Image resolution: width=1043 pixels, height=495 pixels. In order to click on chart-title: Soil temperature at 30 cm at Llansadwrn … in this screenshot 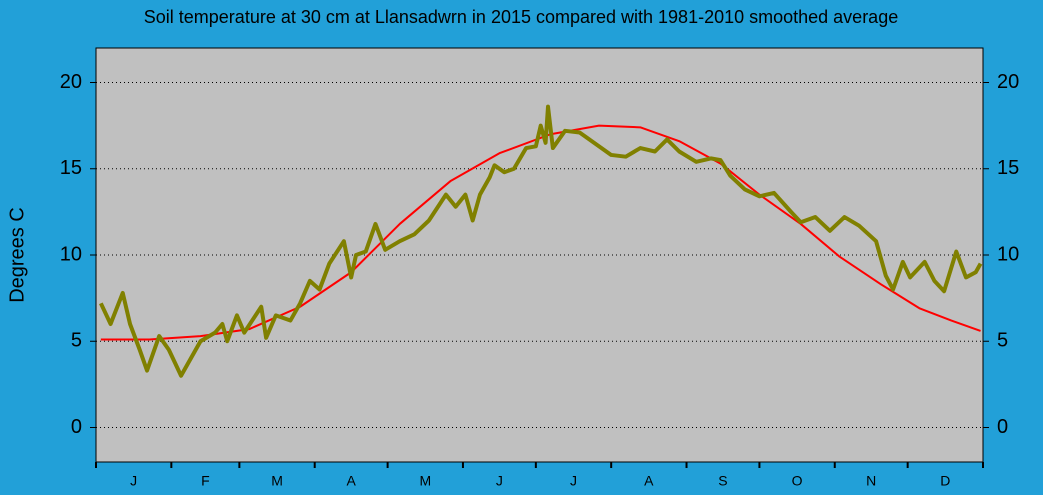, I will do `click(521, 17)`.